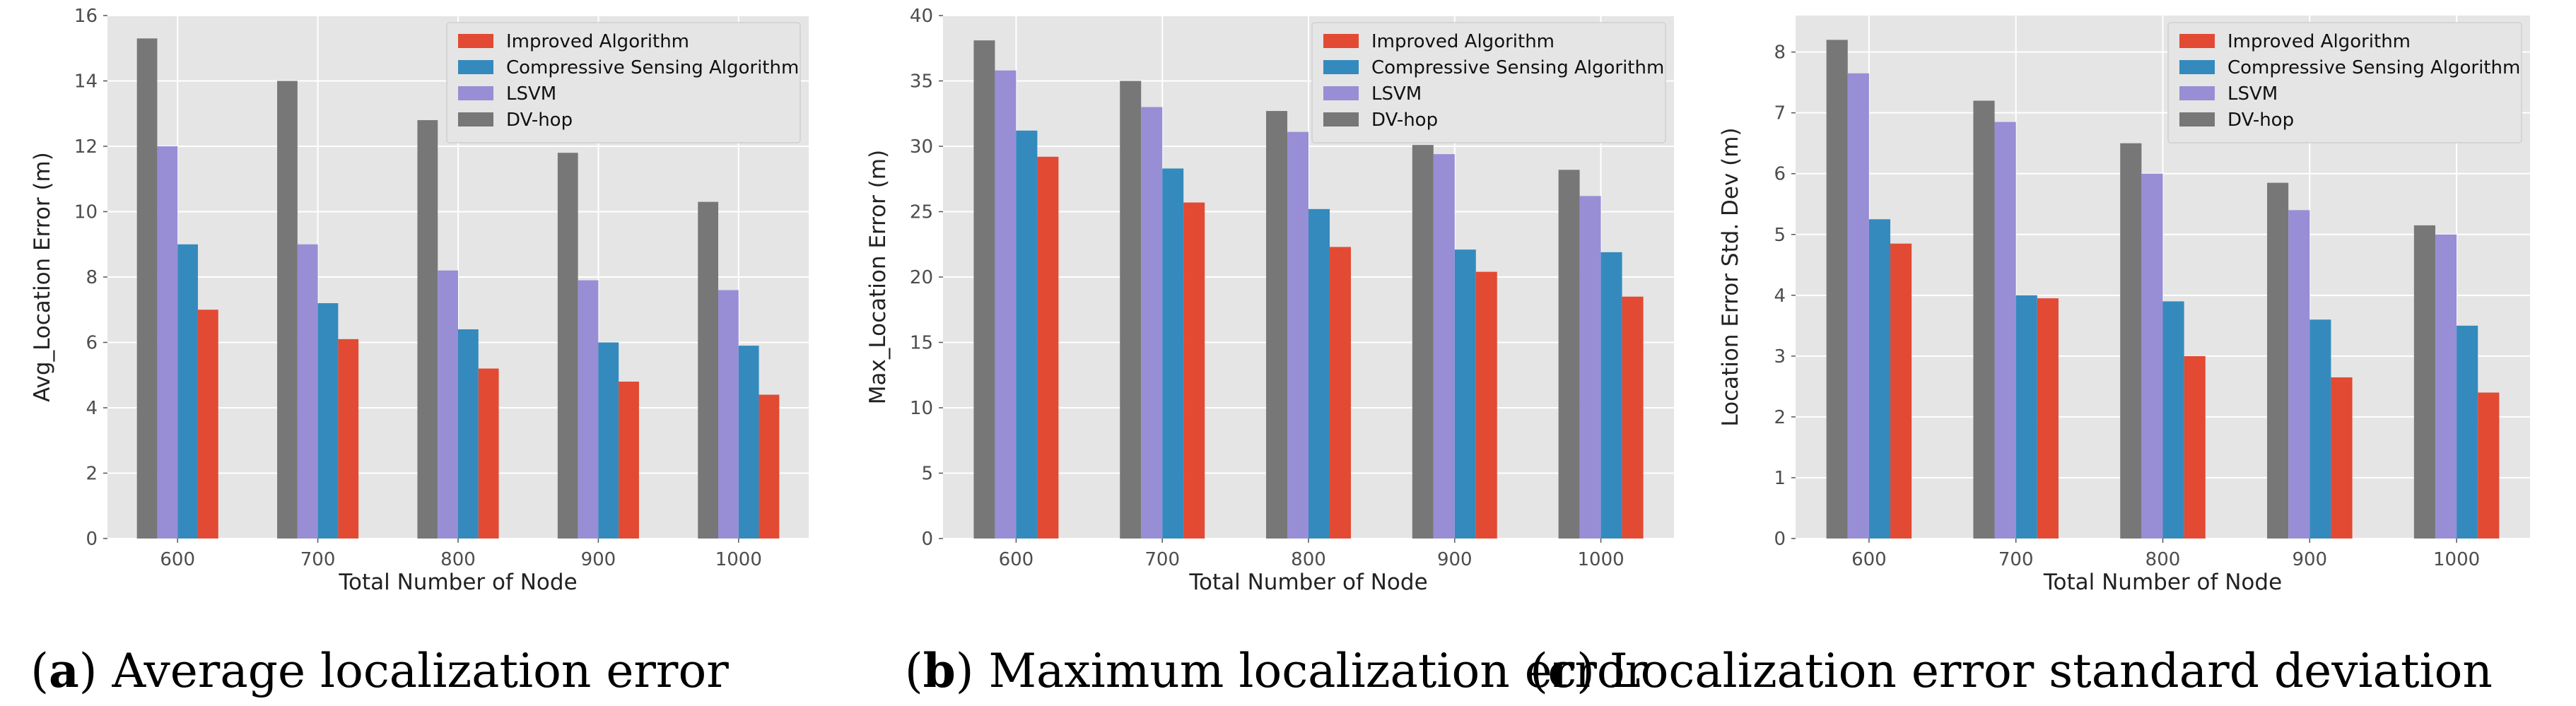 This screenshot has width=2576, height=706. Describe the element at coordinates (922, 82) in the screenshot. I see `y-tick-label: 35` at that location.